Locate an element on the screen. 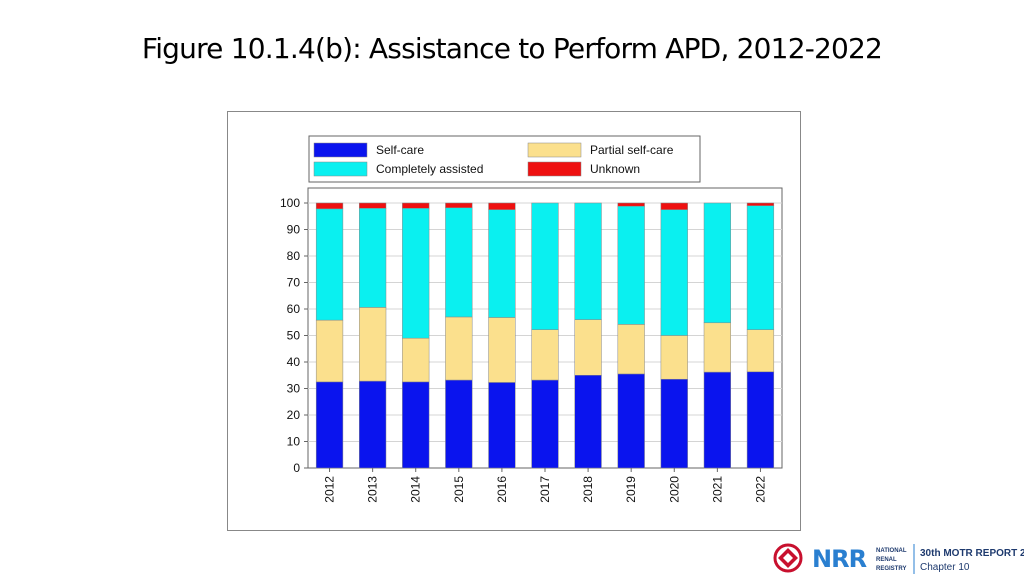  y-tick-label: 30 is located at coordinates (294, 389).